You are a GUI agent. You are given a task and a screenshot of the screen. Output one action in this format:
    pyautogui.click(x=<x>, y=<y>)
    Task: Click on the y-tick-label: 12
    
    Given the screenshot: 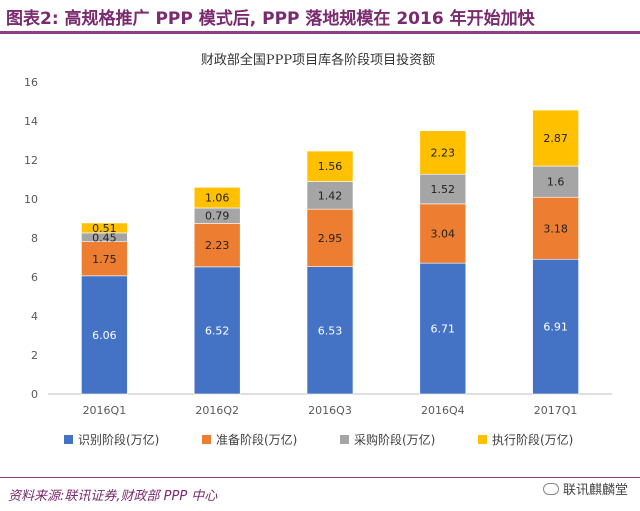 What is the action you would take?
    pyautogui.click(x=31, y=160)
    